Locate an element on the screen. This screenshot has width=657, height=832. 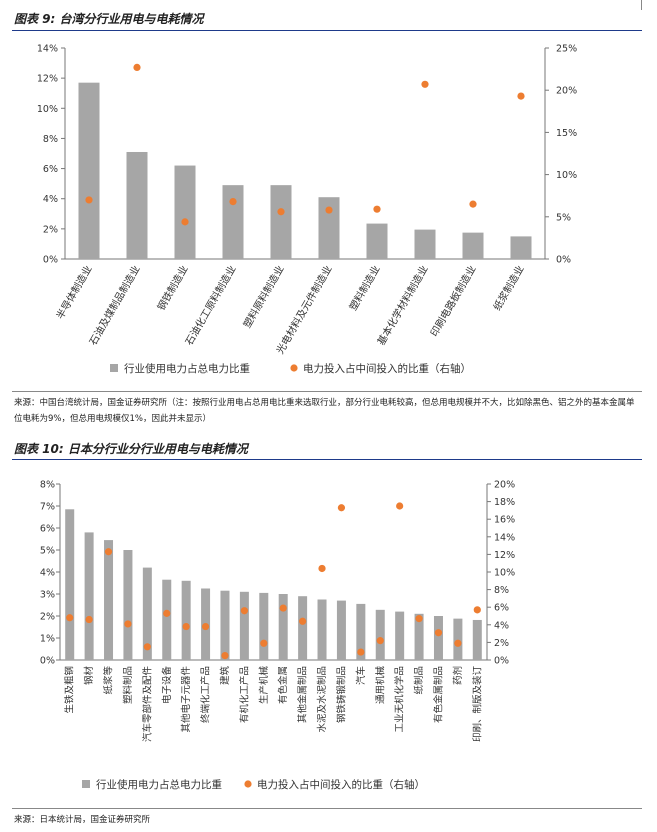
legend-dot-swatch is located at coordinates (248, 784).